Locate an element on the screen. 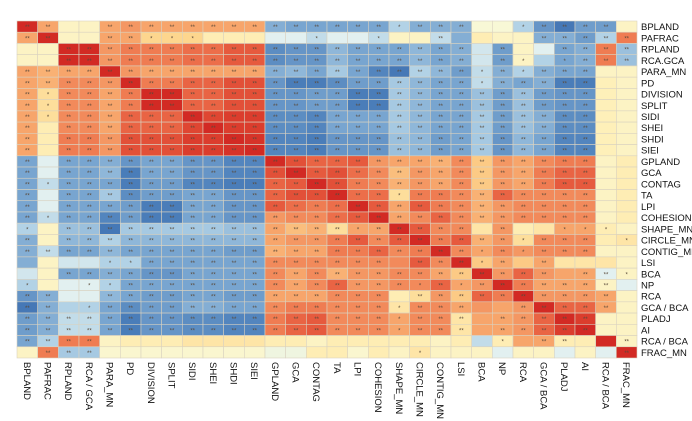 This screenshot has width=692, height=421. column-label: GPLAND is located at coordinates (274, 381).